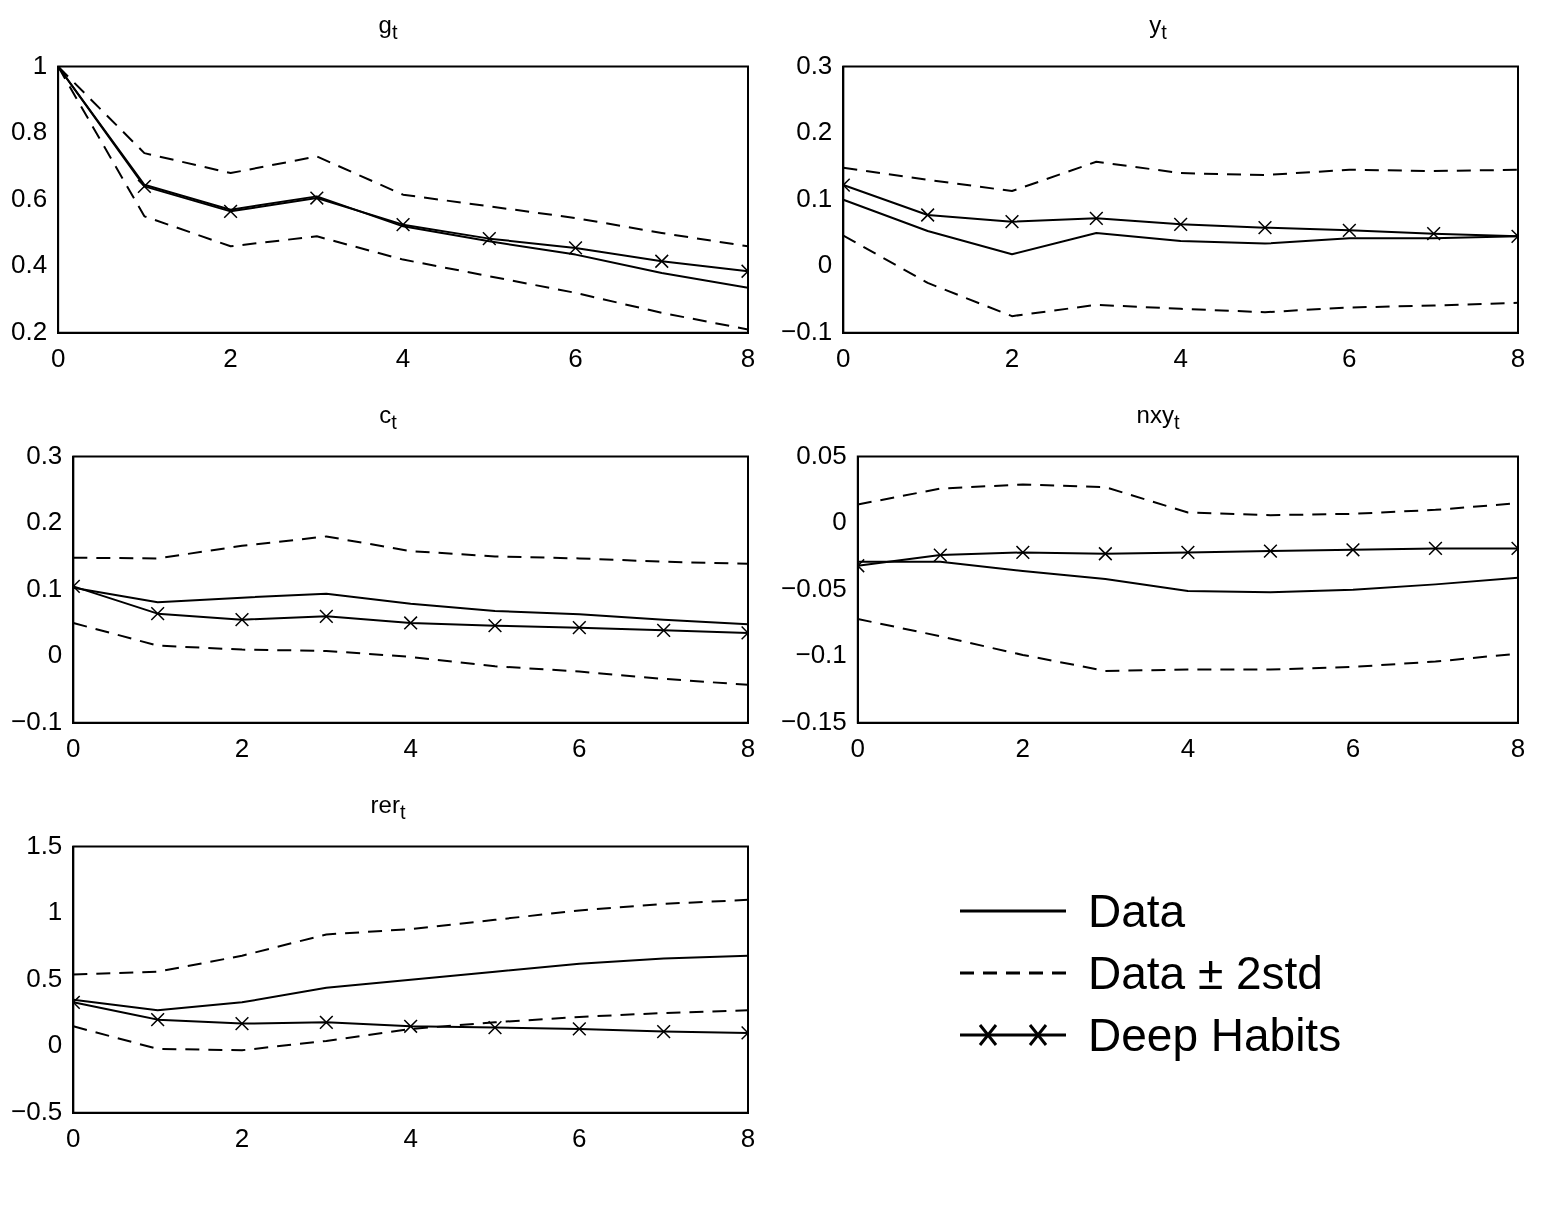 Image resolution: width=1546 pixels, height=1215 pixels. I want to click on y-tick-label: −0.05, so click(813, 587).